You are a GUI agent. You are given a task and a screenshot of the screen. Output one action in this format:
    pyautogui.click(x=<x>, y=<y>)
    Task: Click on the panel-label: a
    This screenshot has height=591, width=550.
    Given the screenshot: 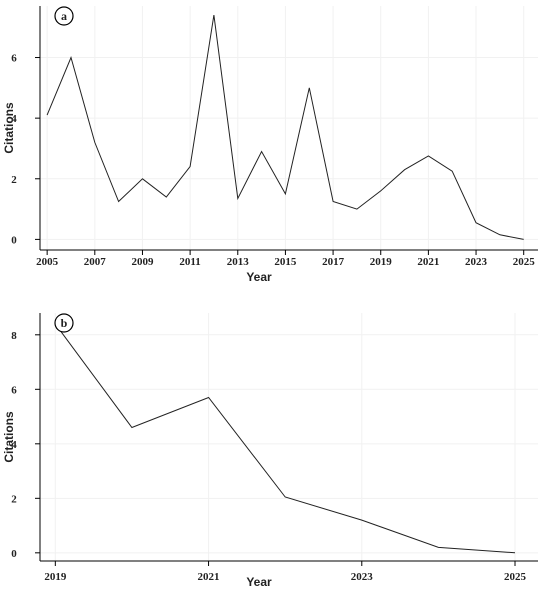 What is the action you would take?
    pyautogui.click(x=64, y=16)
    